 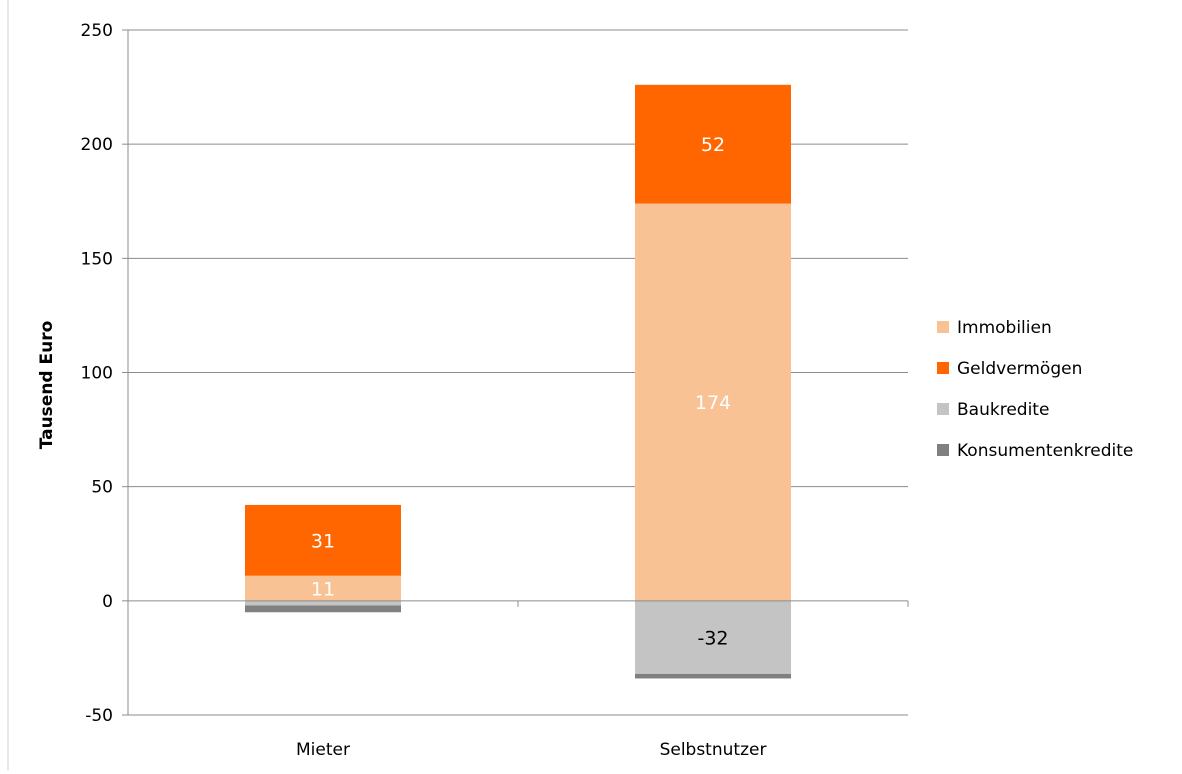 I want to click on data-label: 31, so click(x=323, y=541).